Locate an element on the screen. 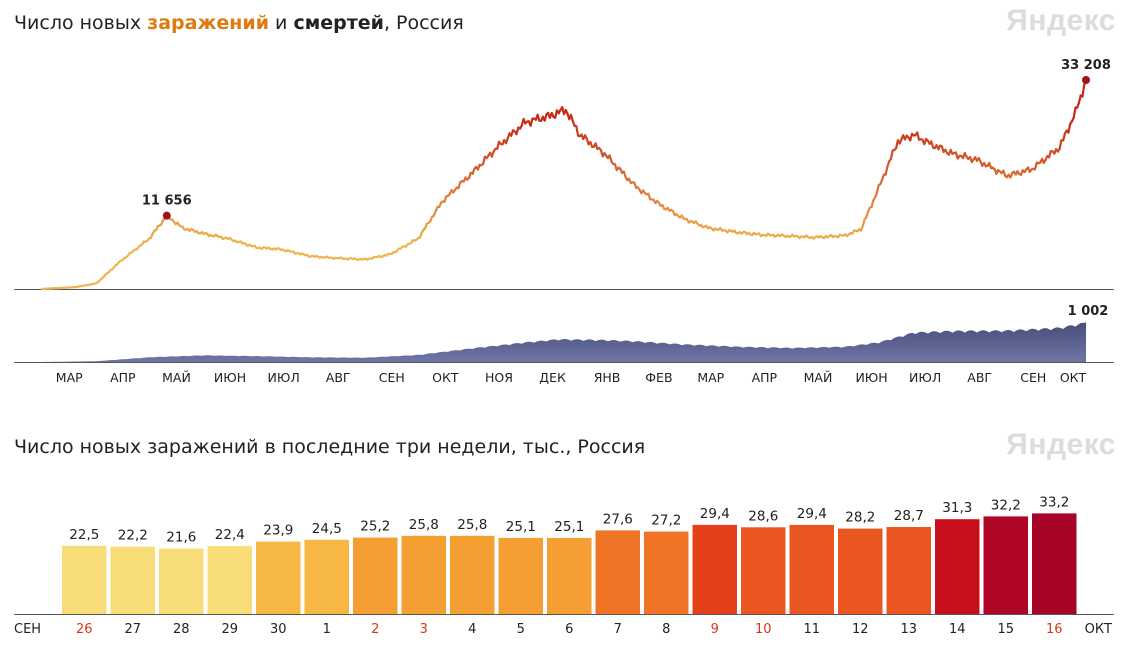 The height and width of the screenshot is (655, 1140). day-tick-label: 16 is located at coordinates (1054, 629).